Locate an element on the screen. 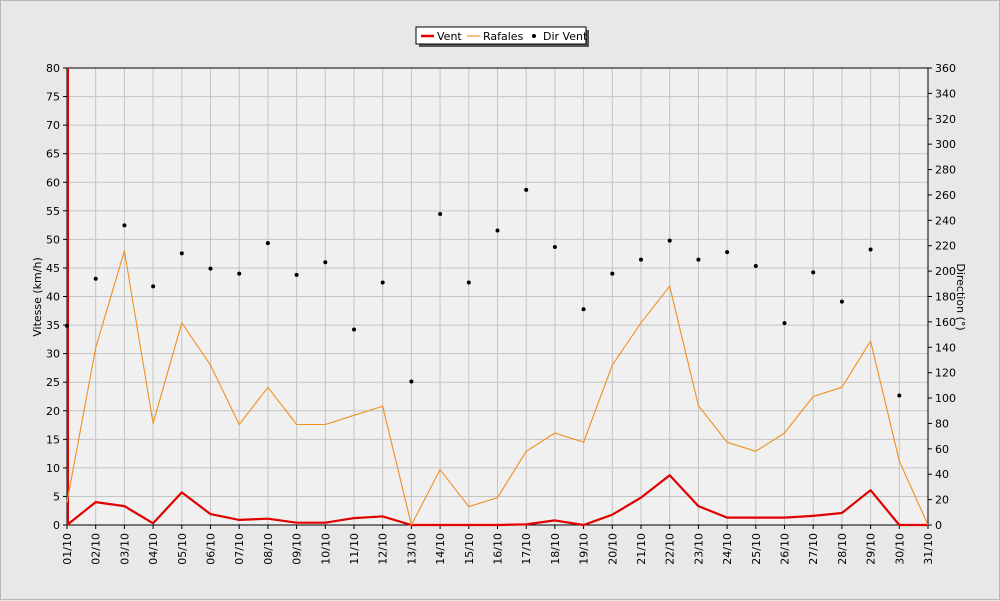 This screenshot has width=1000, height=601. left-tick-label: 10 is located at coordinates (53, 468).